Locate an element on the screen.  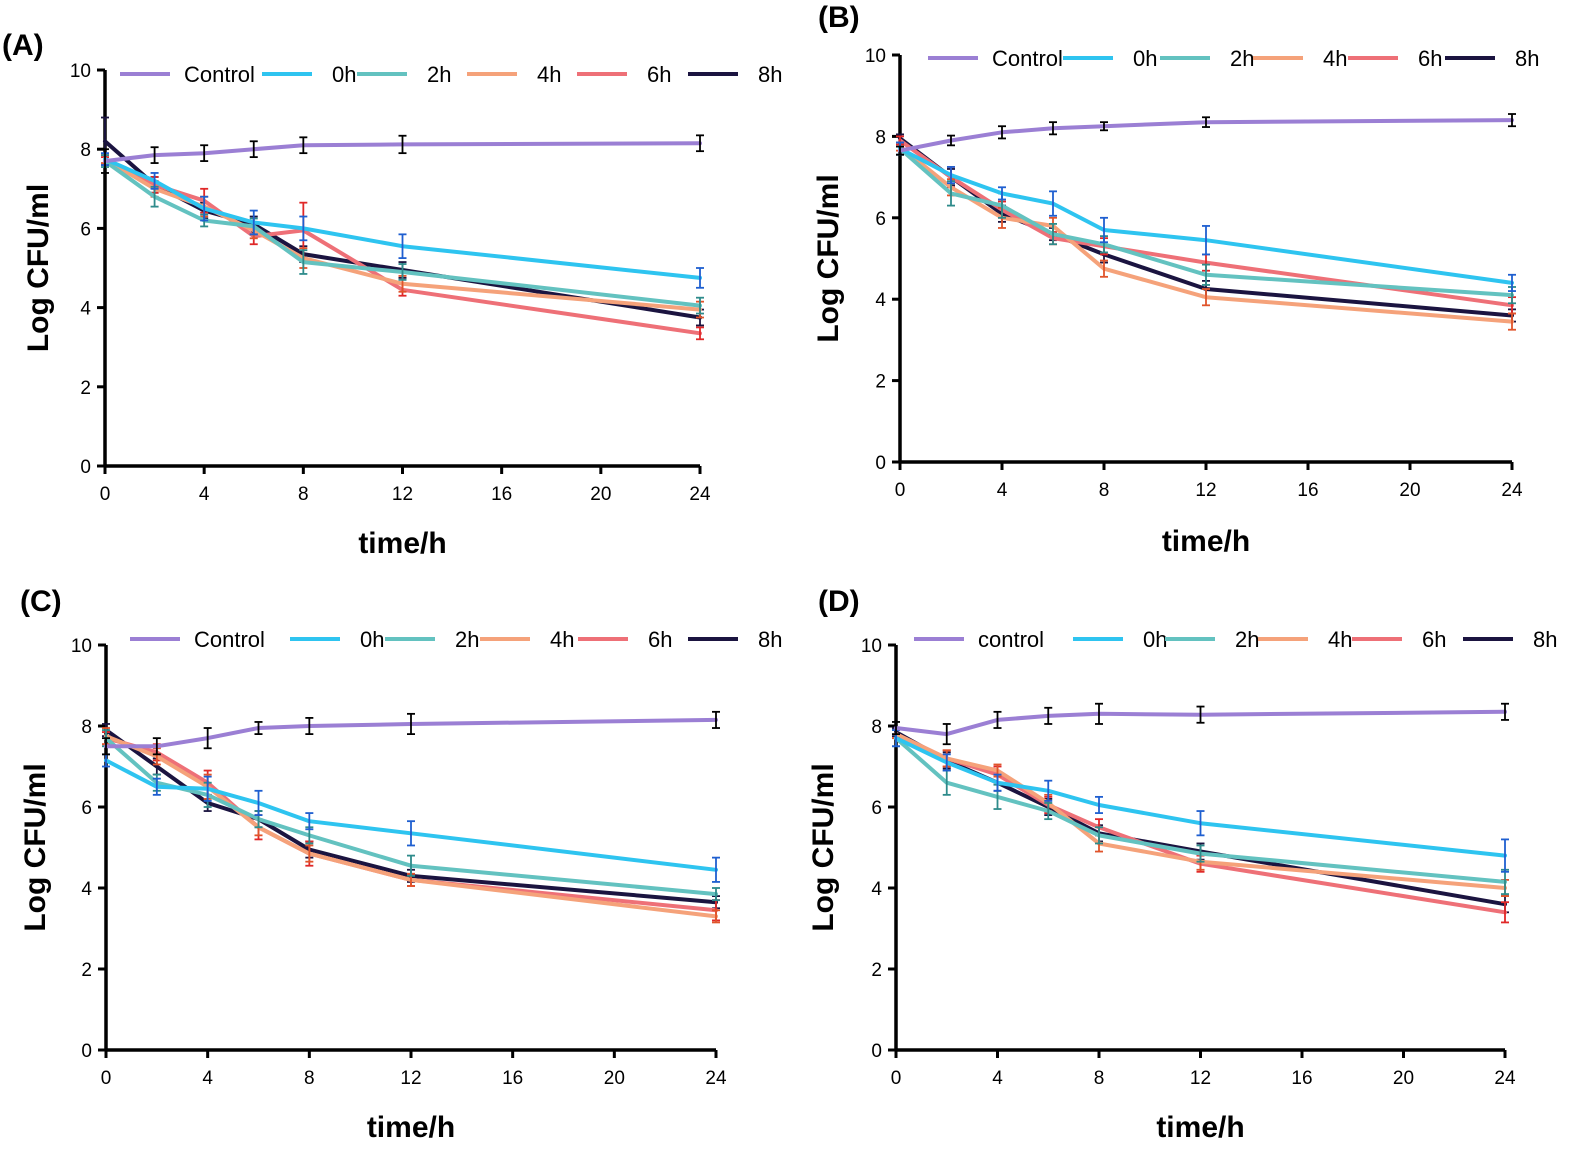
y-tick-label: 8 is located at coordinates (85, 150).